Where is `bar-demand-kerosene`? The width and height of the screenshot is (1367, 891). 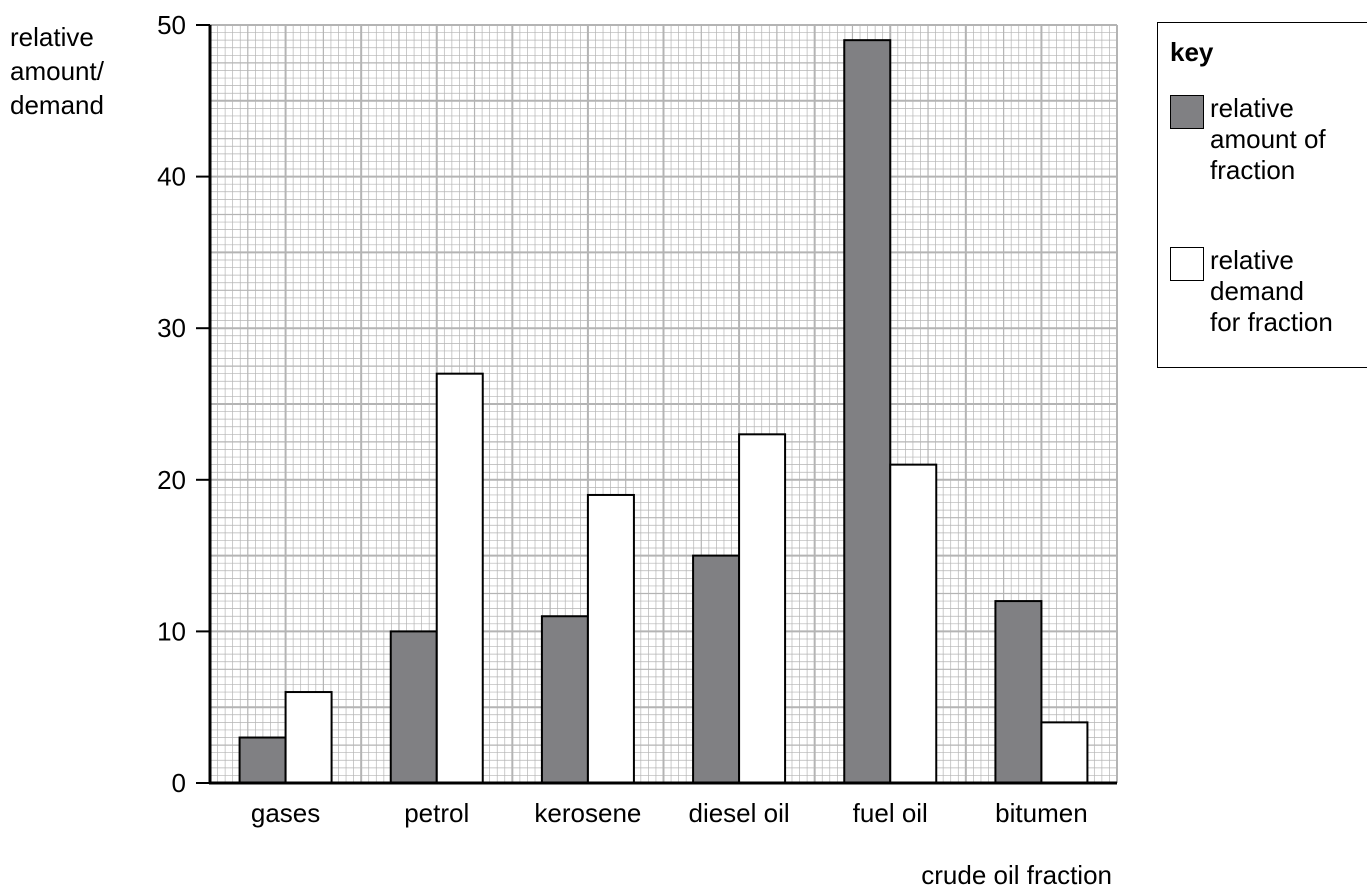 bar-demand-kerosene is located at coordinates (610, 638).